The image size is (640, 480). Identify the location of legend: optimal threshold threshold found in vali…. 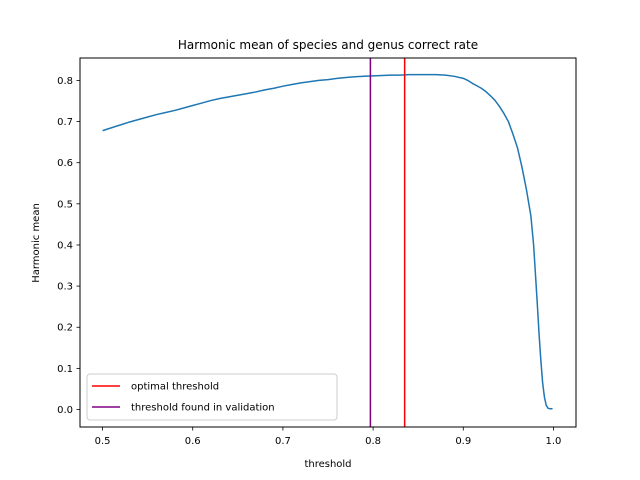
(212, 397).